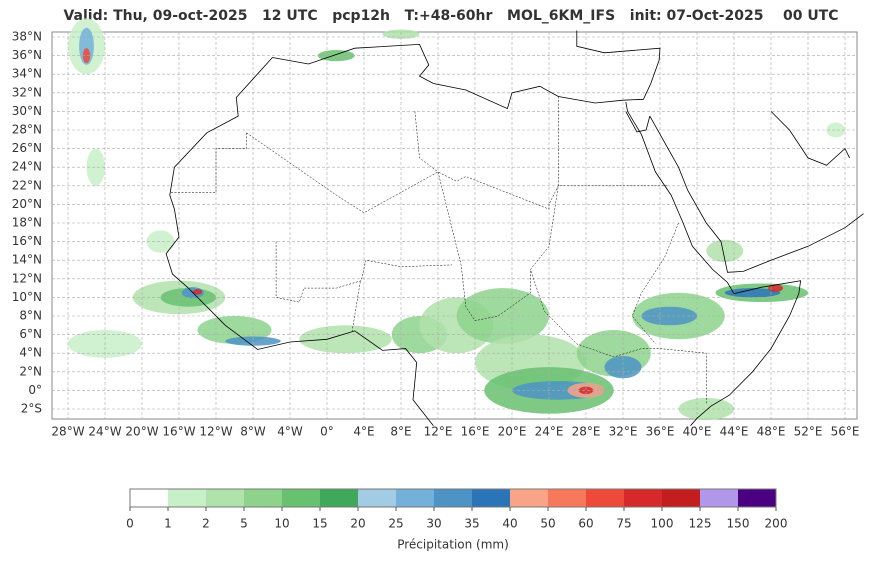  I want to click on colorbar-tick-label: 25, so click(395, 524).